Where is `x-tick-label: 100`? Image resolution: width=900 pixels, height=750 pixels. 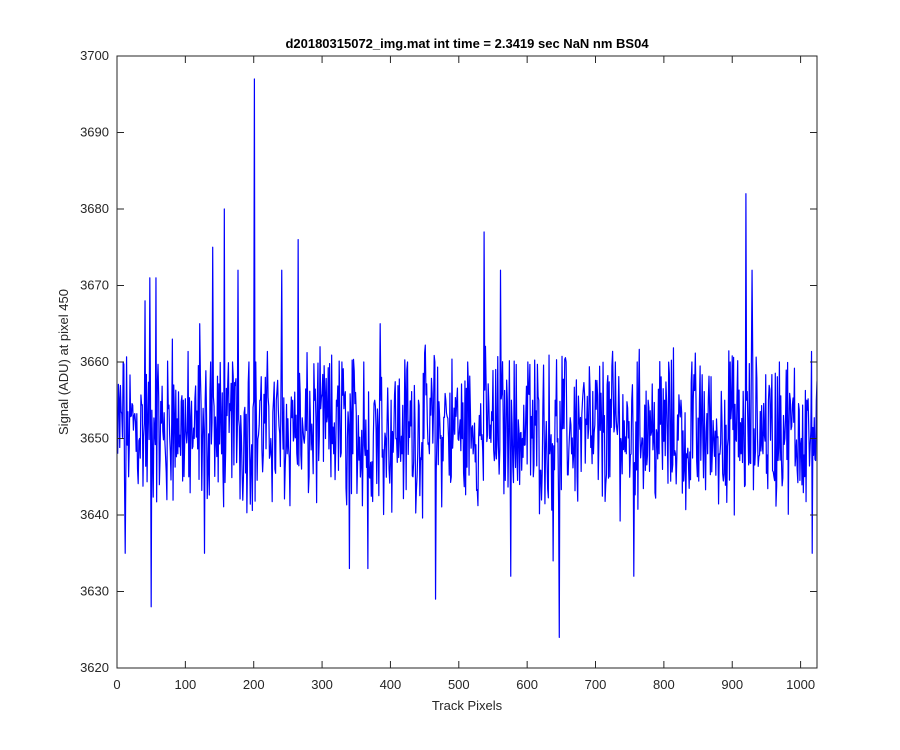 x-tick-label: 100 is located at coordinates (186, 684).